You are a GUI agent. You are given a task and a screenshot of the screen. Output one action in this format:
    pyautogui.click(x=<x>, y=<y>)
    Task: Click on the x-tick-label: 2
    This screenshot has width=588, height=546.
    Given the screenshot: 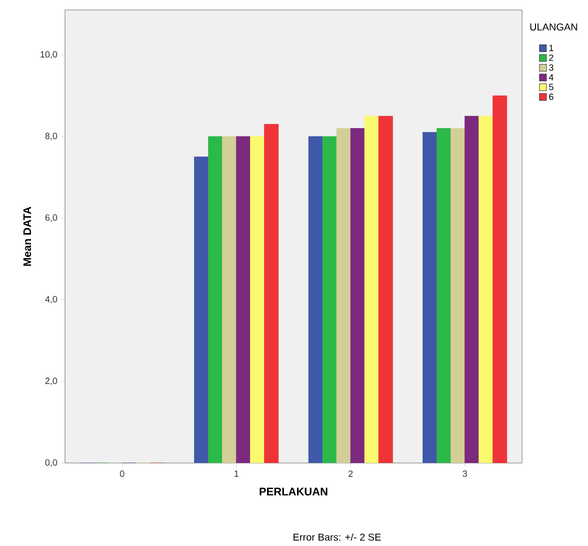 What is the action you would take?
    pyautogui.click(x=350, y=473)
    